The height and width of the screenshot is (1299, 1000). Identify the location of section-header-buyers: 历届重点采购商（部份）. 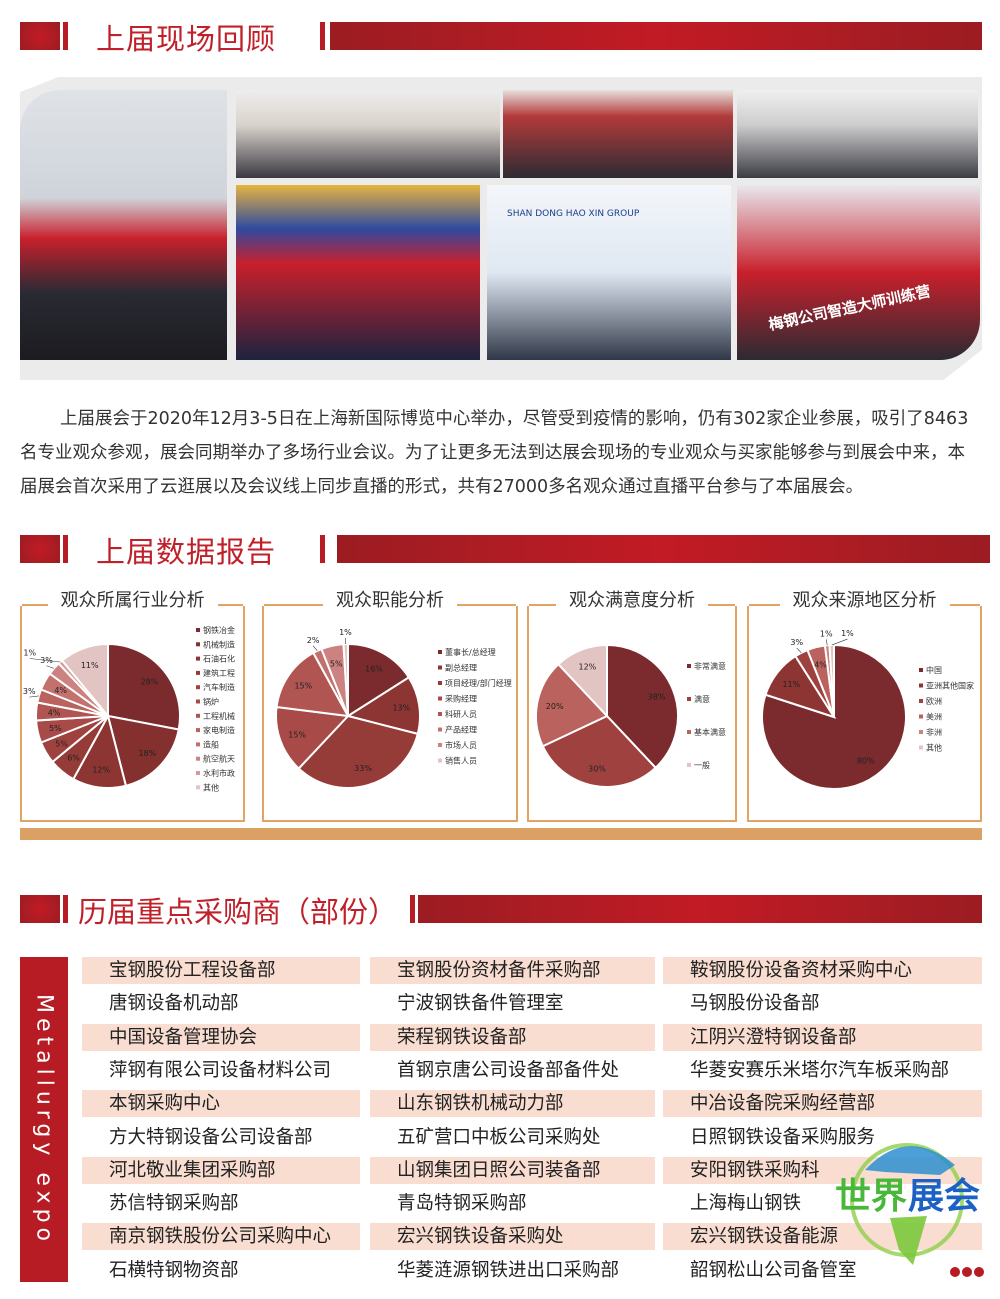
(501, 910).